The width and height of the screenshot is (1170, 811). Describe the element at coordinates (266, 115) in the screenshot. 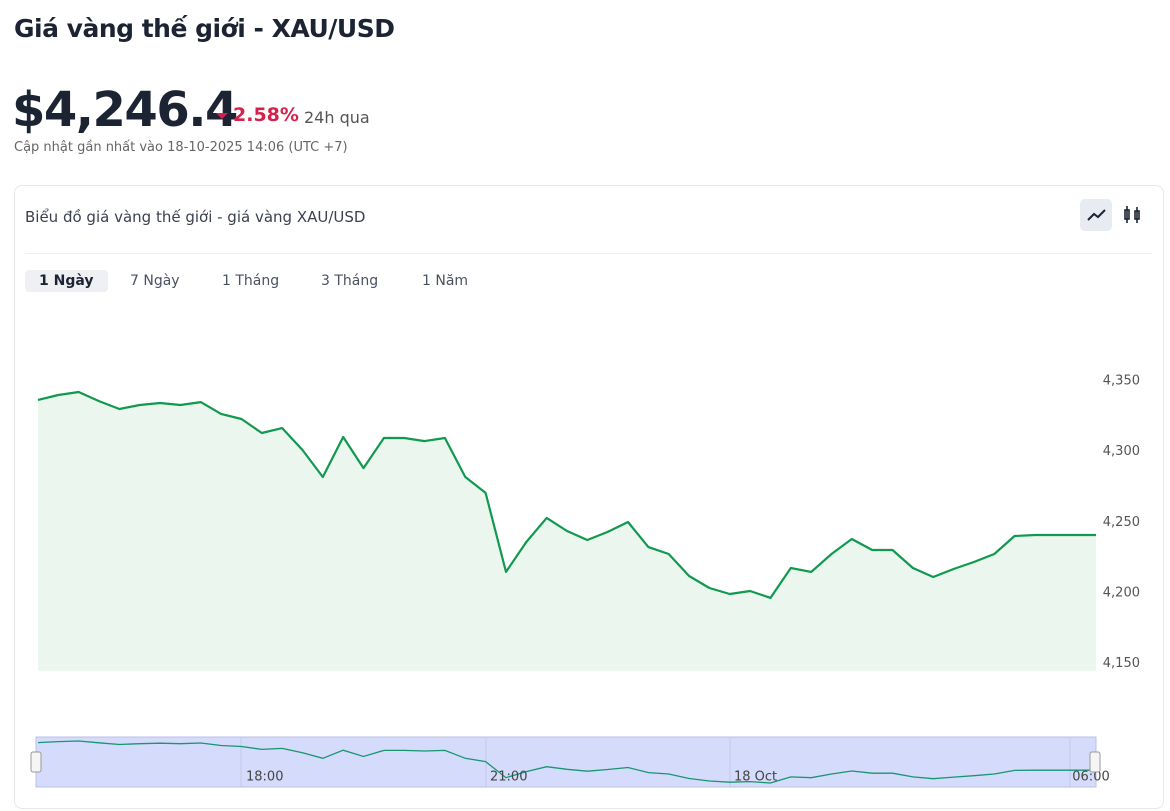

I see `price-change: 2.58%` at that location.